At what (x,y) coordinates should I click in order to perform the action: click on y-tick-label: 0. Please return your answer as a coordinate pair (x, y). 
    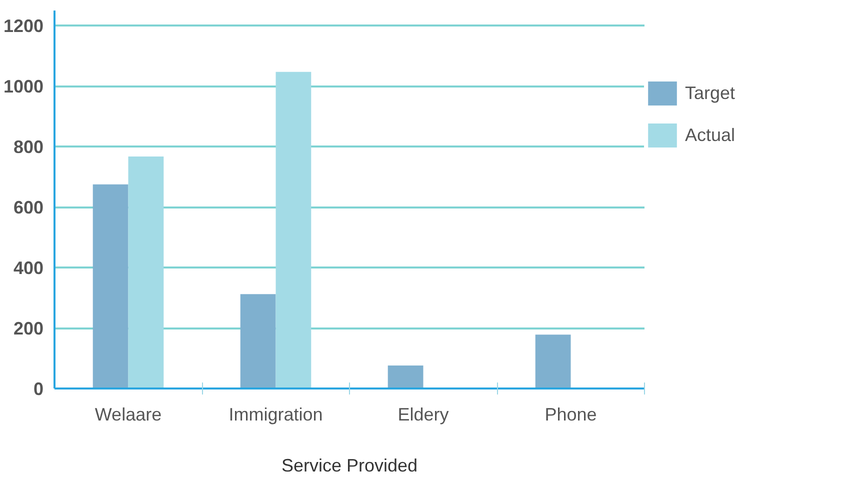
    Looking at the image, I should click on (38, 389).